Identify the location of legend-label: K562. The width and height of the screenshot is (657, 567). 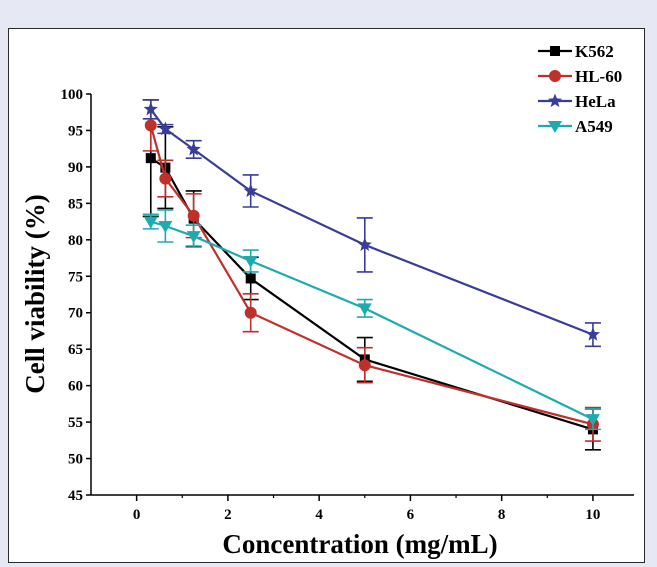
(594, 51).